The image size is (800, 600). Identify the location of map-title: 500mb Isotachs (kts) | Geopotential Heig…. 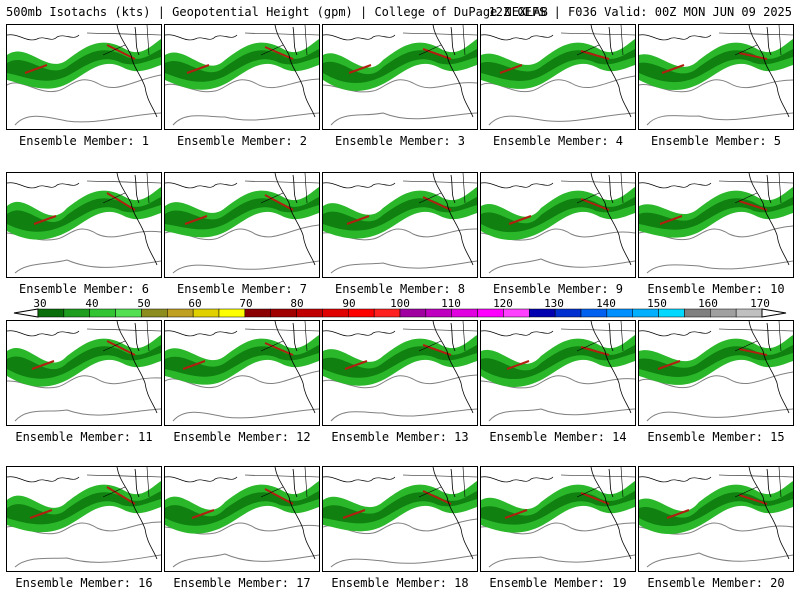
(277, 12).